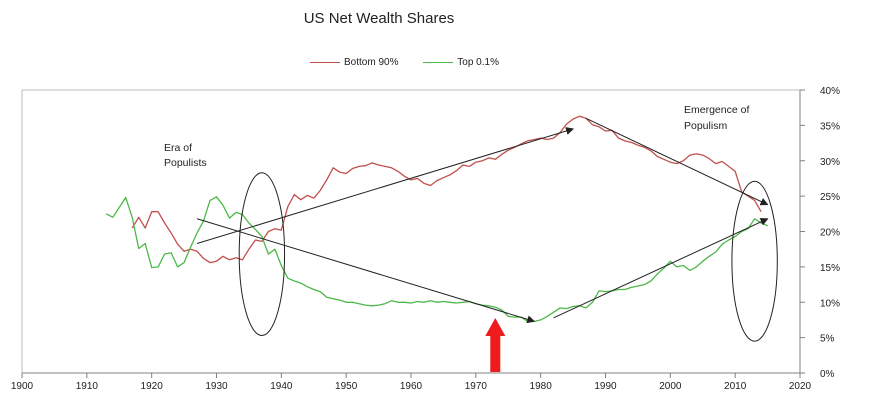 The image size is (874, 420). I want to click on era-of-populists-ellipse, so click(262, 254).